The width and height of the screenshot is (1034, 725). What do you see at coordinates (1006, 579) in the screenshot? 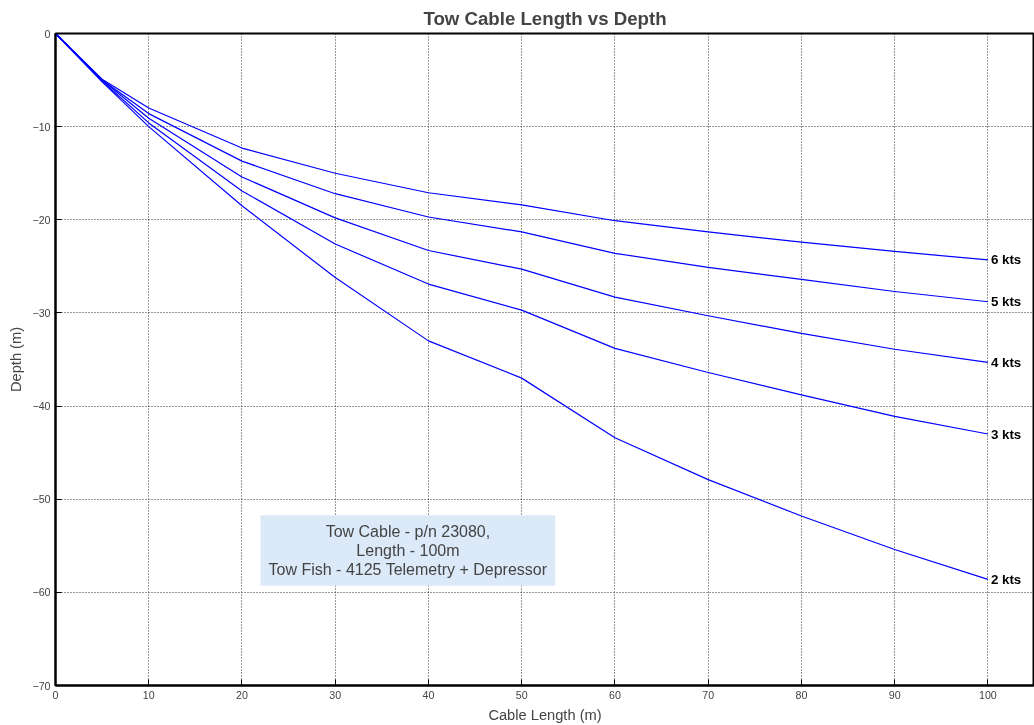
I see `series-label: 2 kts` at bounding box center [1006, 579].